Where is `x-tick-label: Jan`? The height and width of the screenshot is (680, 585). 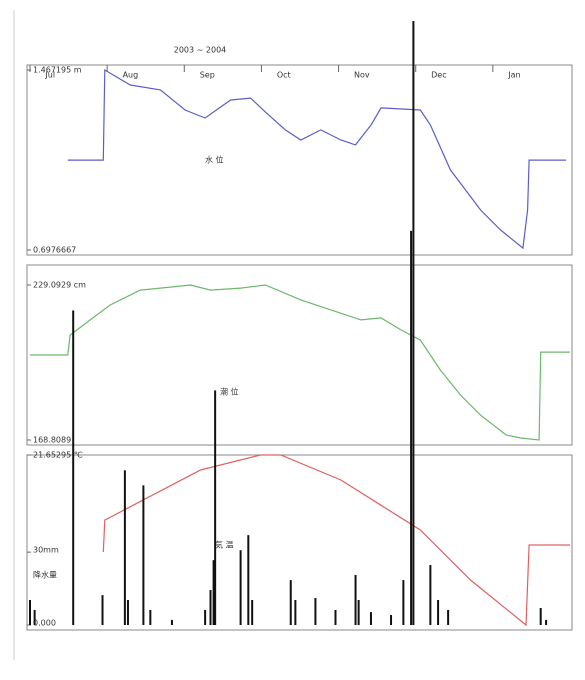 x-tick-label: Jan is located at coordinates (513, 75).